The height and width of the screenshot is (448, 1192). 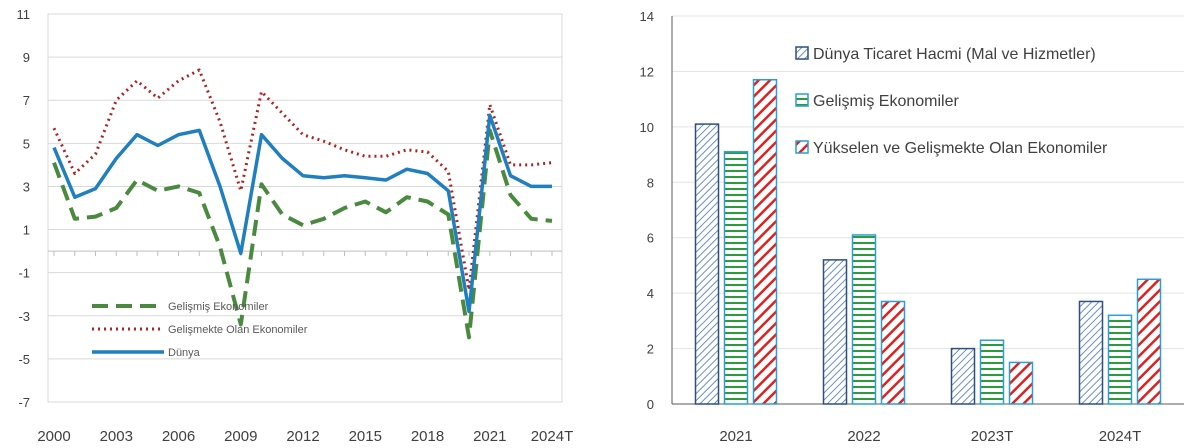 I want to click on x-tick-label: 2009, so click(x=240, y=436).